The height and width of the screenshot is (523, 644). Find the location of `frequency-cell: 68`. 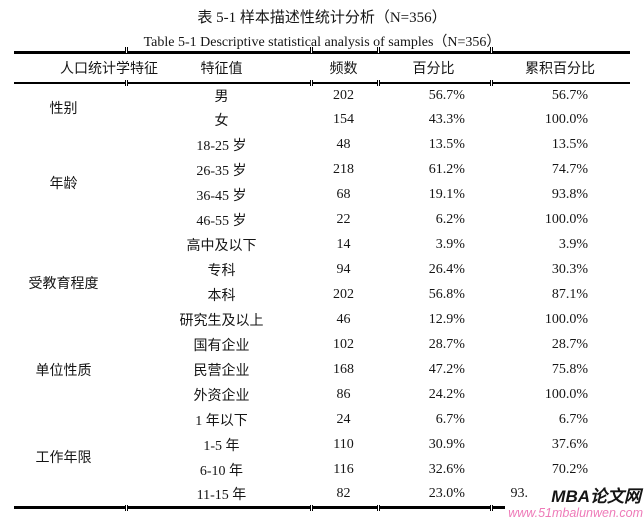

frequency-cell: 68 is located at coordinates (343, 194).